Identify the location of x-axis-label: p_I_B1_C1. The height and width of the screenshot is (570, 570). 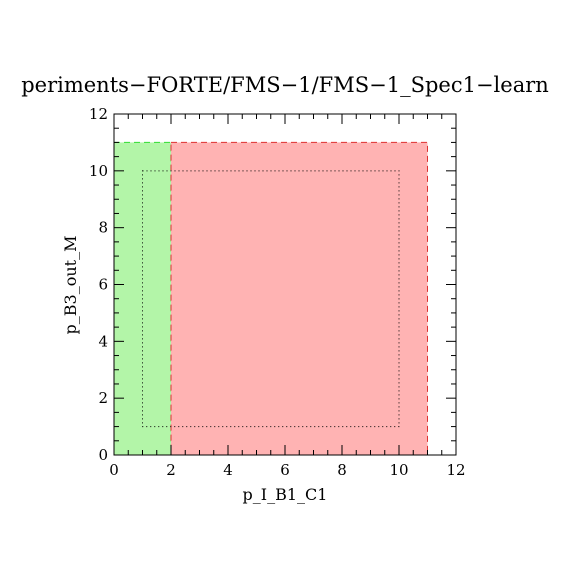
(285, 494).